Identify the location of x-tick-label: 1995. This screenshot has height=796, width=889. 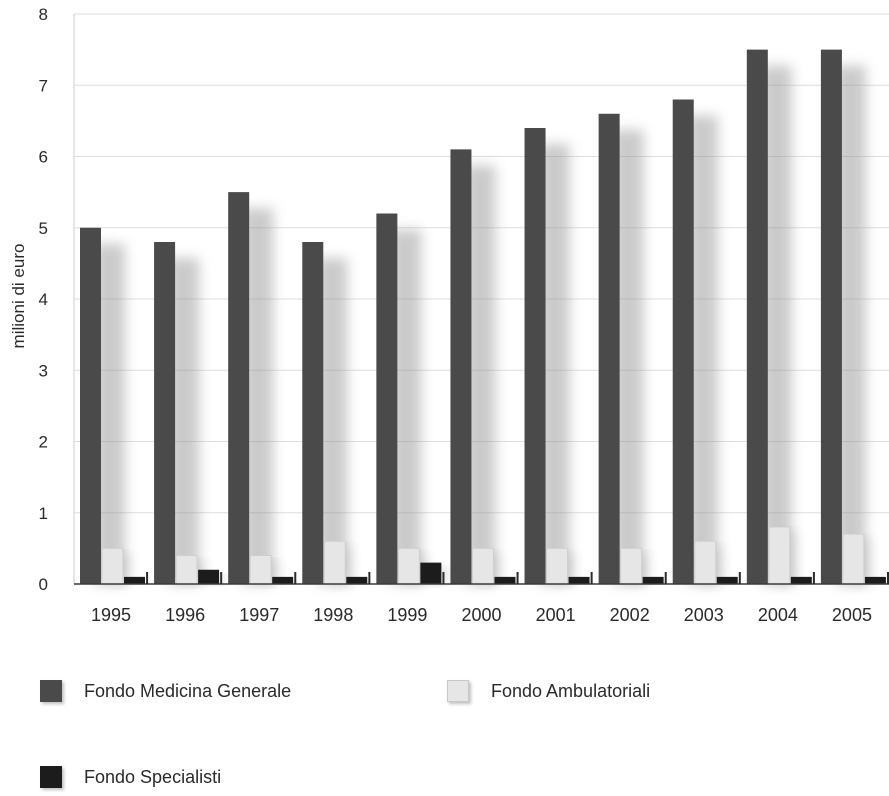
(111, 615).